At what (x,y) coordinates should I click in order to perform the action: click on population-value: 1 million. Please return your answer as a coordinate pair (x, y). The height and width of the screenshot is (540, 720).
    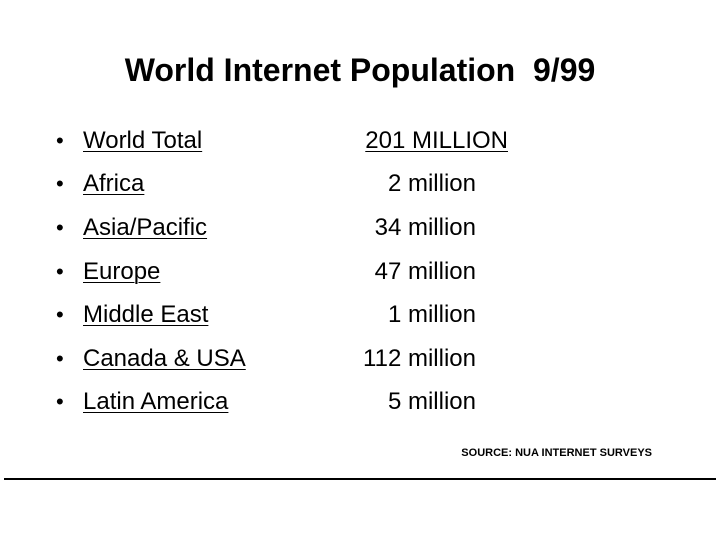
    Looking at the image, I should click on (431, 314).